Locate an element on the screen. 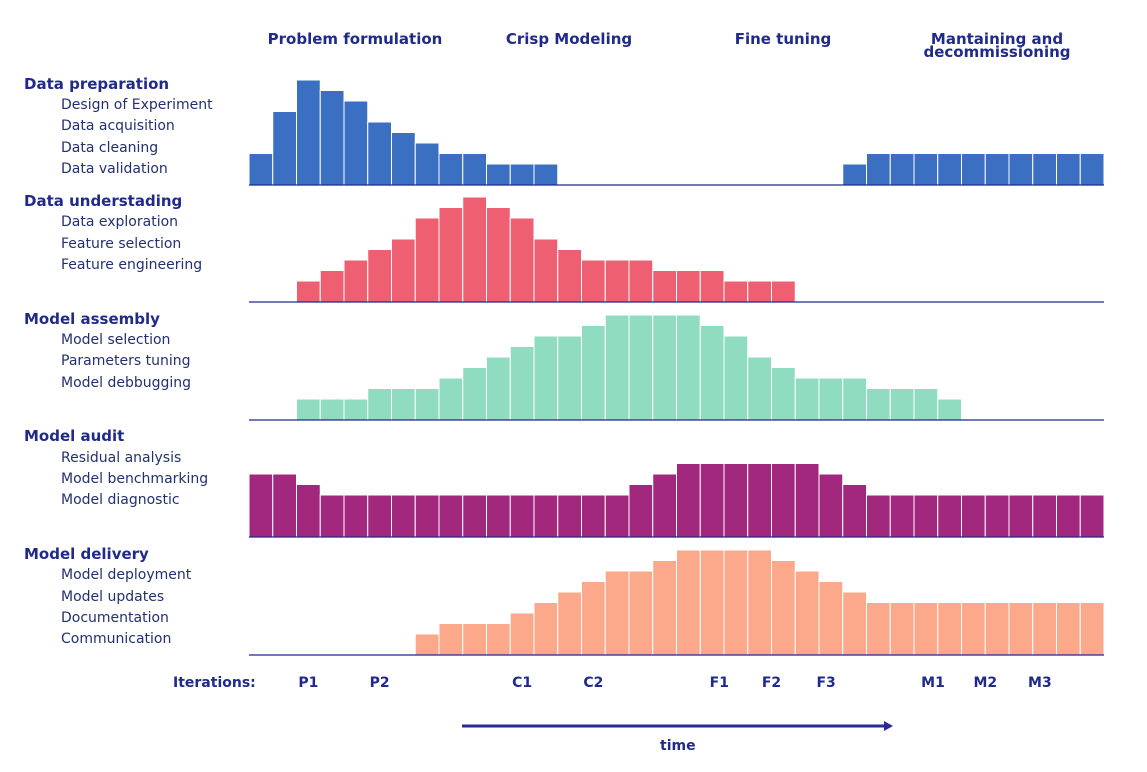 The width and height of the screenshot is (1147, 772). iteration-m3: M3 is located at coordinates (1040, 683).